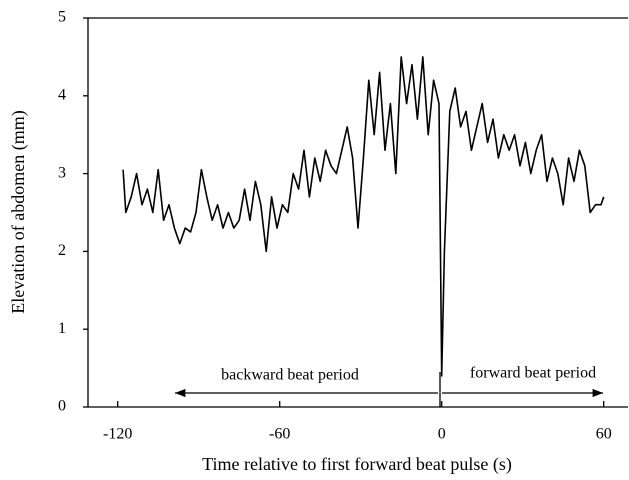 This screenshot has width=629, height=480. I want to click on x-tick-label: -120, so click(117, 434).